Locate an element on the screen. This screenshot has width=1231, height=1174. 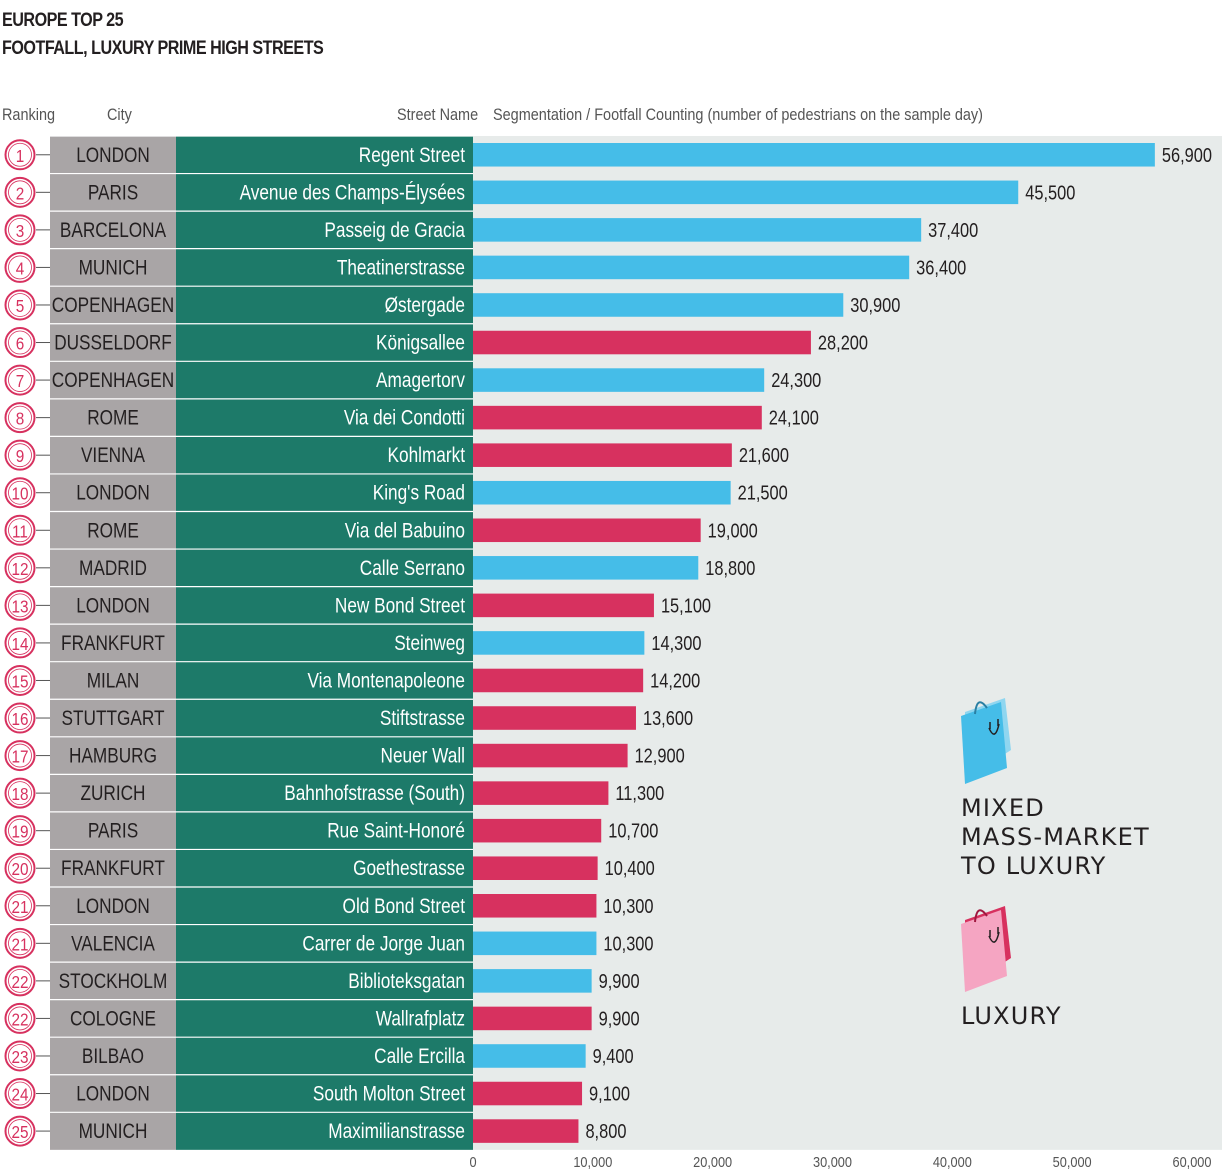
value-label: 30,900 is located at coordinates (875, 304).